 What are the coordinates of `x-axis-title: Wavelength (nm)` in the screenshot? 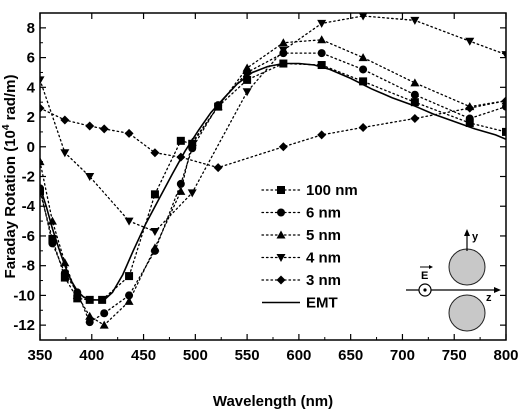 It's located at (273, 401).